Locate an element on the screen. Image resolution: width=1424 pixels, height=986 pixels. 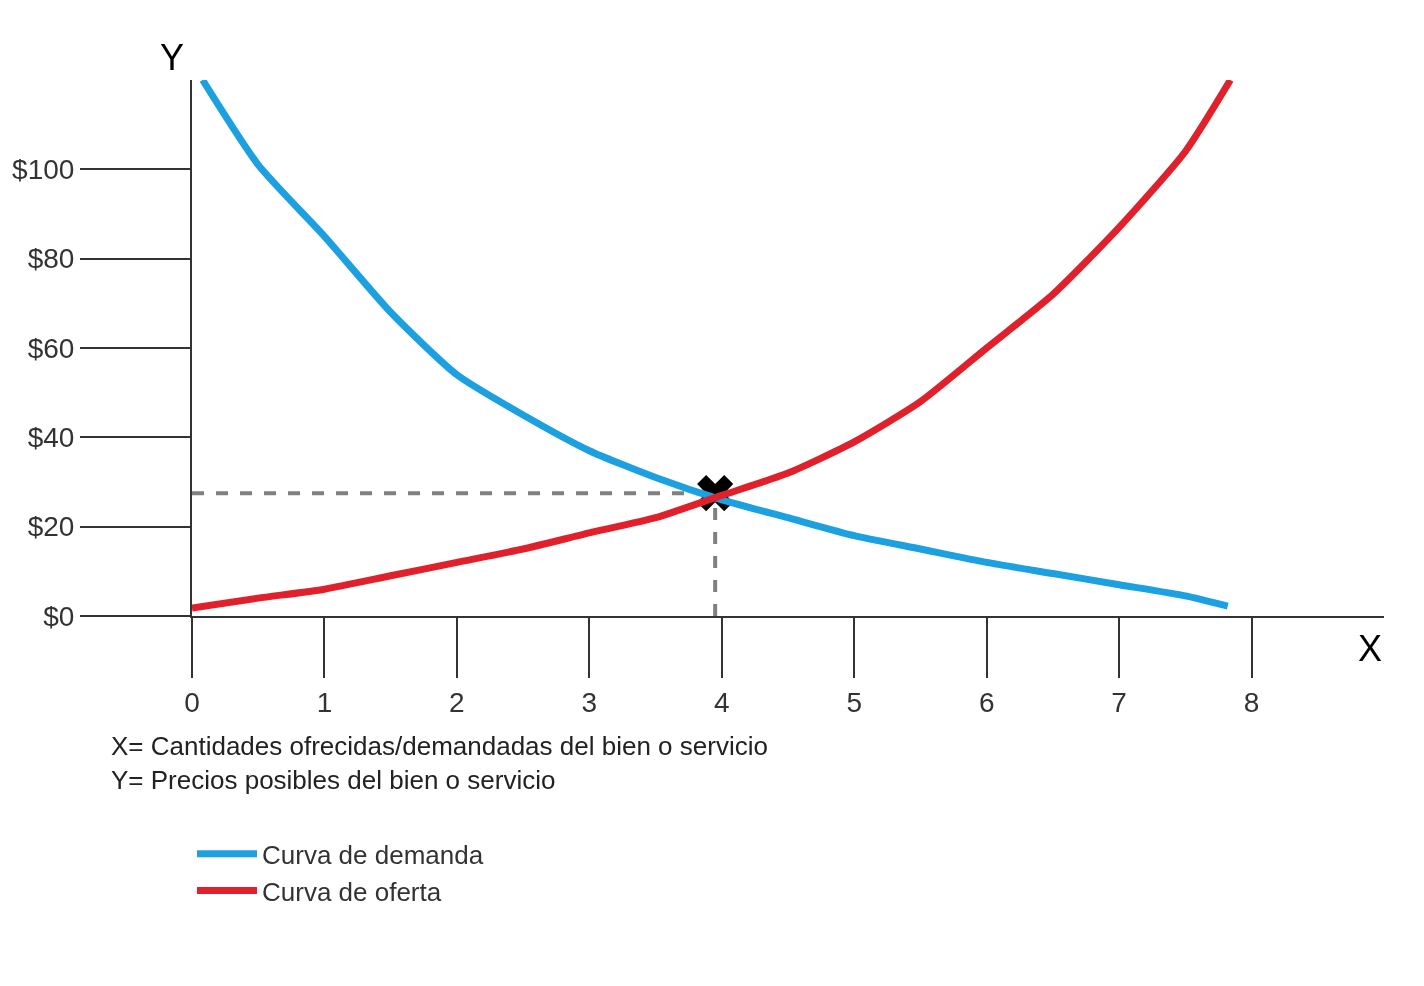
x-tick-label: 5 is located at coordinates (854, 702).